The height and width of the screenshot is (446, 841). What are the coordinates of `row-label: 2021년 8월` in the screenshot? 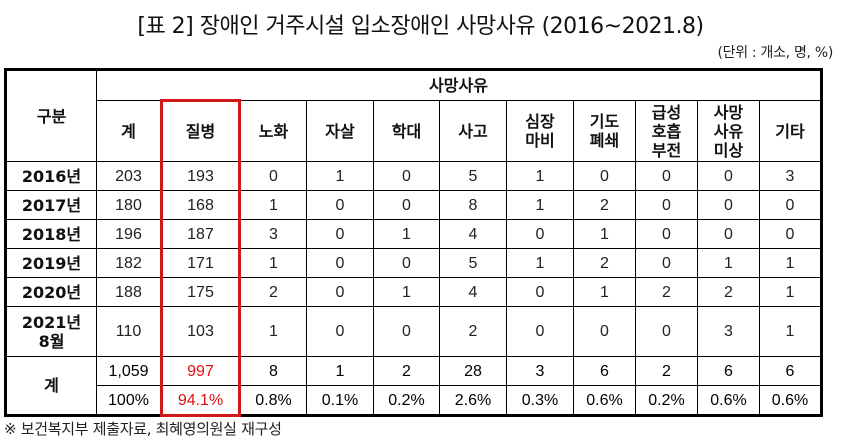 It's located at (51, 331).